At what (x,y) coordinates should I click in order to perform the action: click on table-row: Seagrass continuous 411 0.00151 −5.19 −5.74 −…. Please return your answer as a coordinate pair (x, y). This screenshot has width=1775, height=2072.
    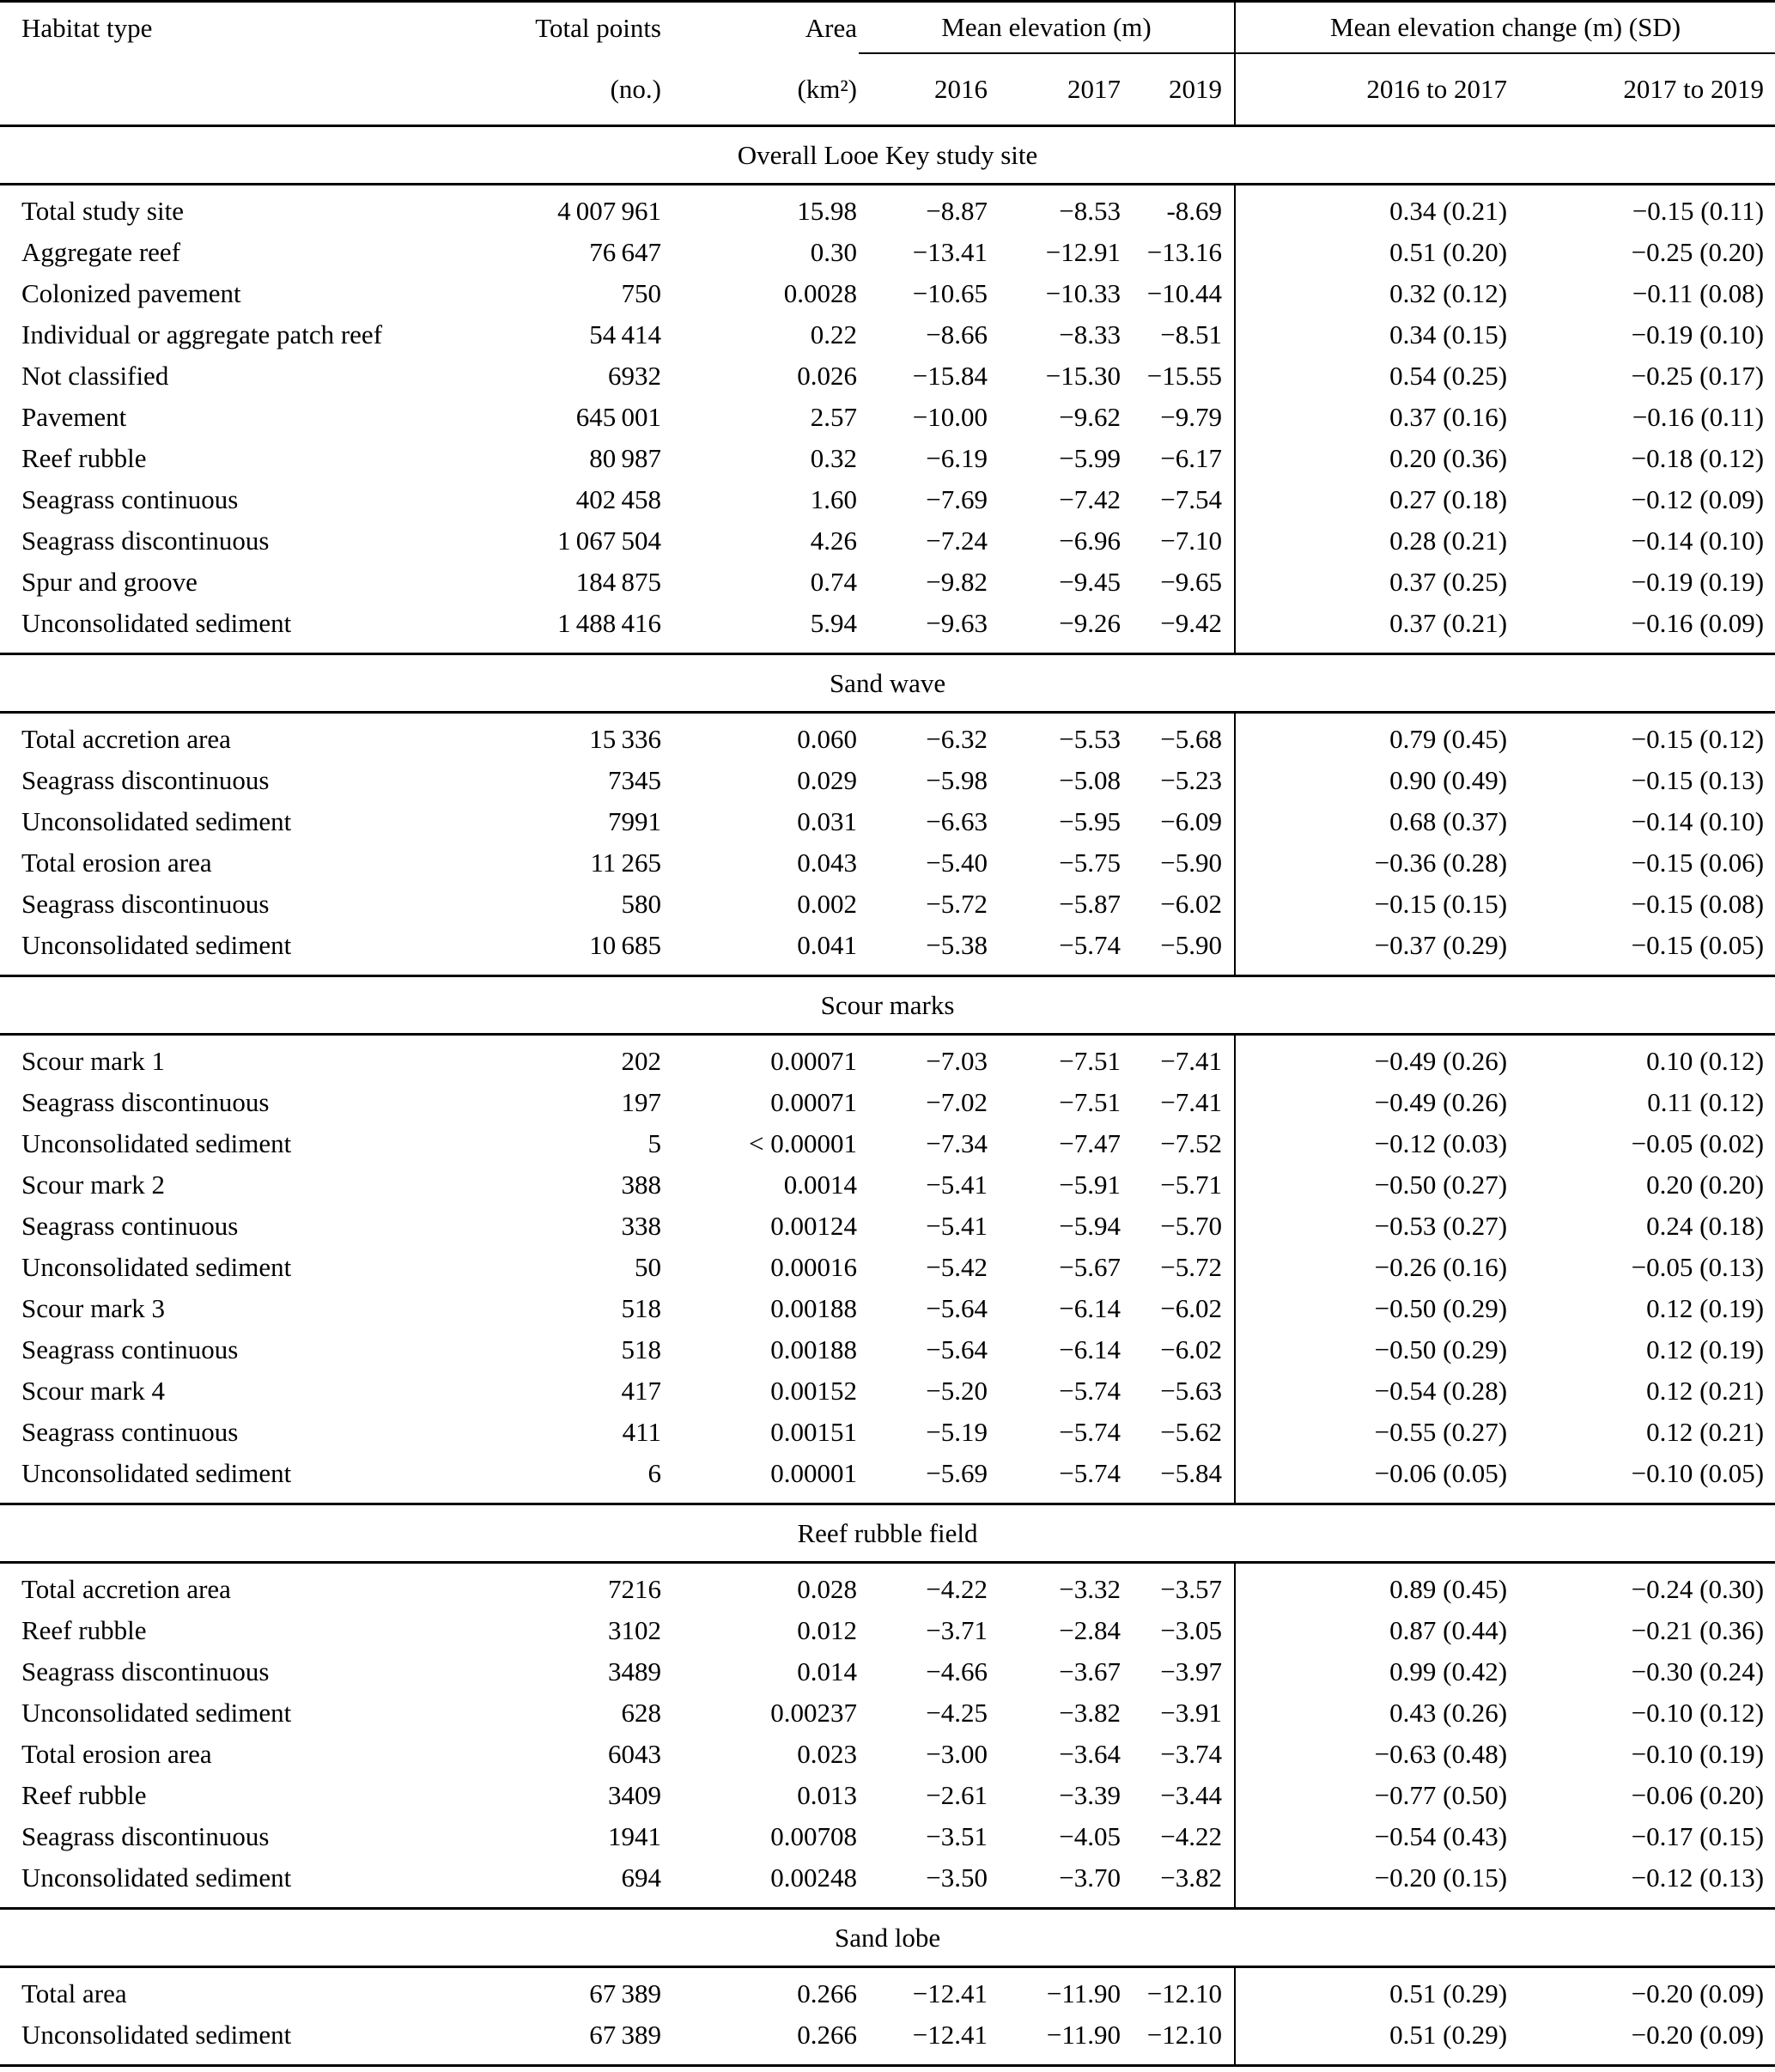
    Looking at the image, I should click on (887, 1433).